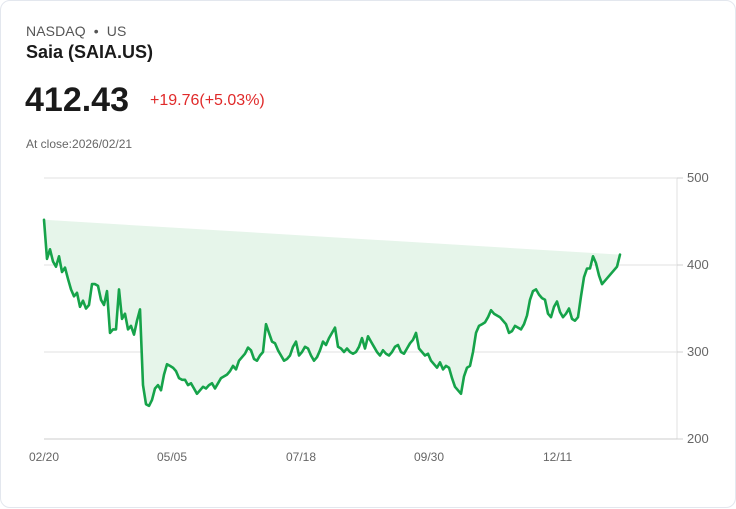 The width and height of the screenshot is (736, 509). I want to click on y-tick: 300, so click(698, 351).